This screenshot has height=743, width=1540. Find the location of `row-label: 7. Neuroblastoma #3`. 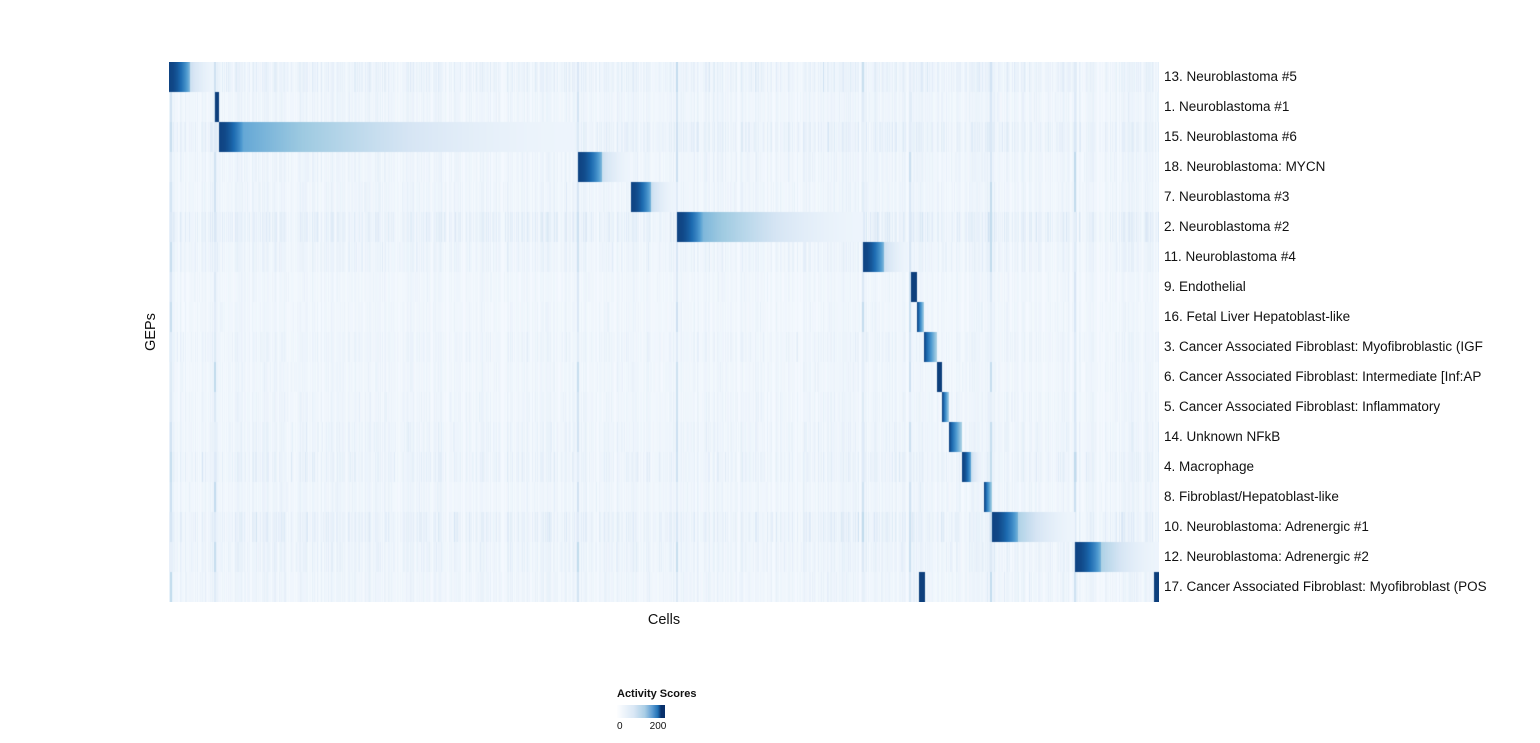

row-label: 7. Neuroblastoma #3 is located at coordinates (1227, 196).